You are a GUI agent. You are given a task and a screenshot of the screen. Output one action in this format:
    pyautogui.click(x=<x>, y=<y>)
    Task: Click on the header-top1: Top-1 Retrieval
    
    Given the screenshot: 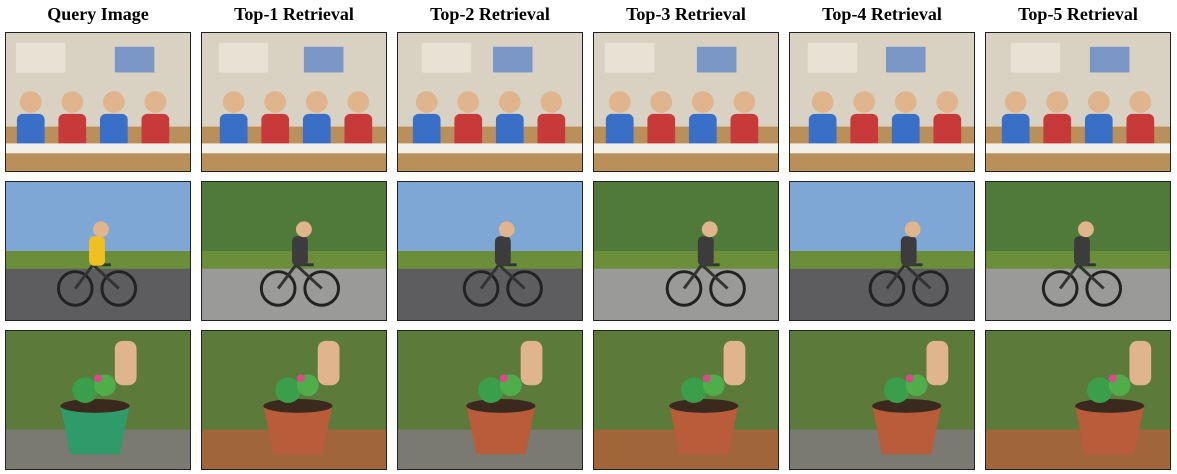 What is the action you would take?
    pyautogui.click(x=294, y=13)
    